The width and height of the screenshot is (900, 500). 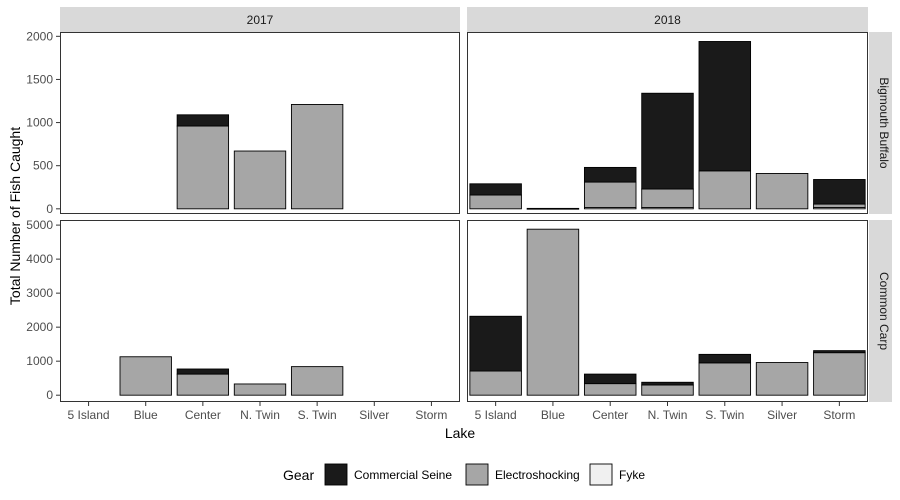 What do you see at coordinates (43, 166) in the screenshot?
I see `y-tick-label-bigmouth-buffalo-500: 500` at bounding box center [43, 166].